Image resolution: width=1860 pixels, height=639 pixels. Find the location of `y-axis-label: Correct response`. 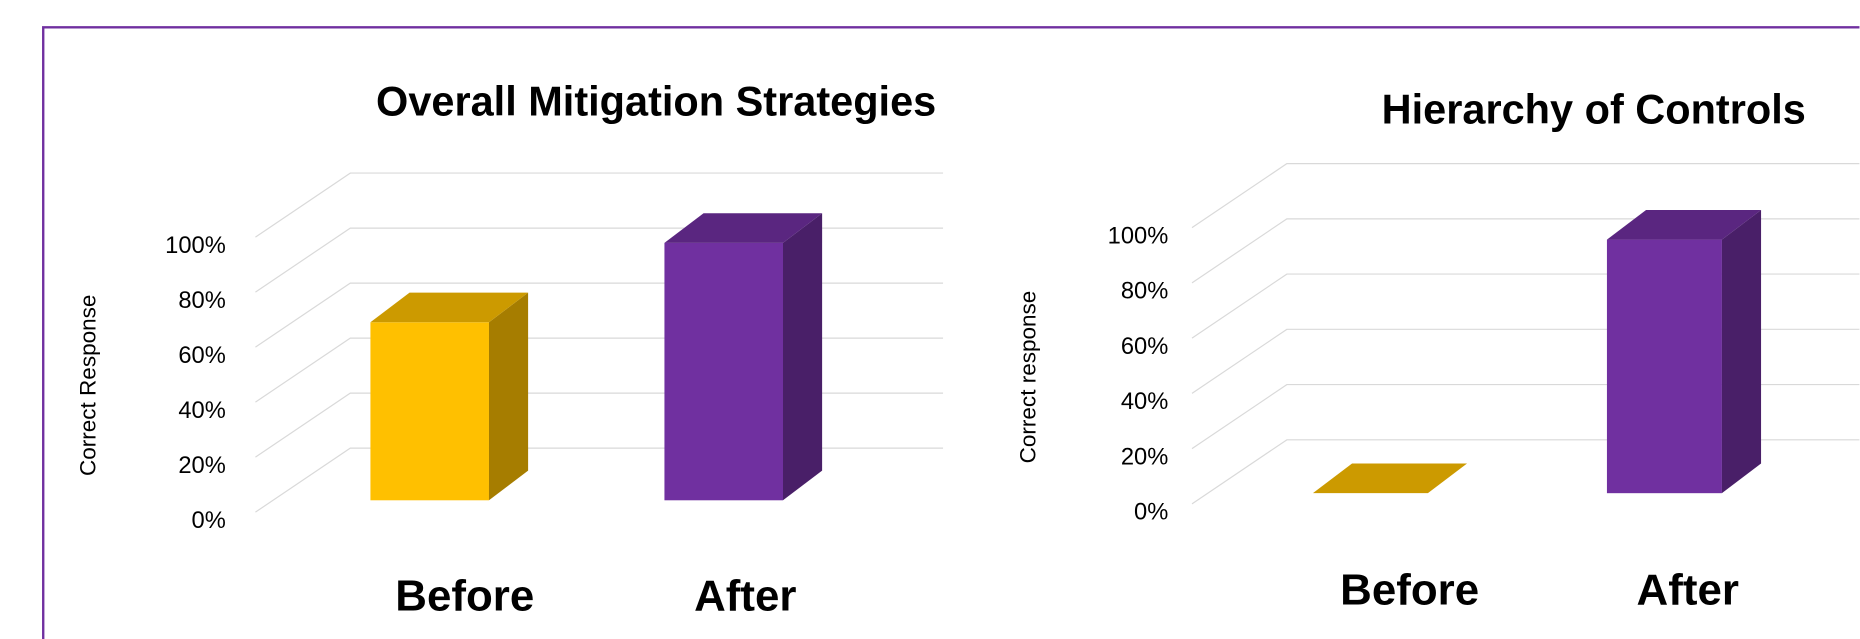

y-axis-label: Correct response is located at coordinates (1028, 377).